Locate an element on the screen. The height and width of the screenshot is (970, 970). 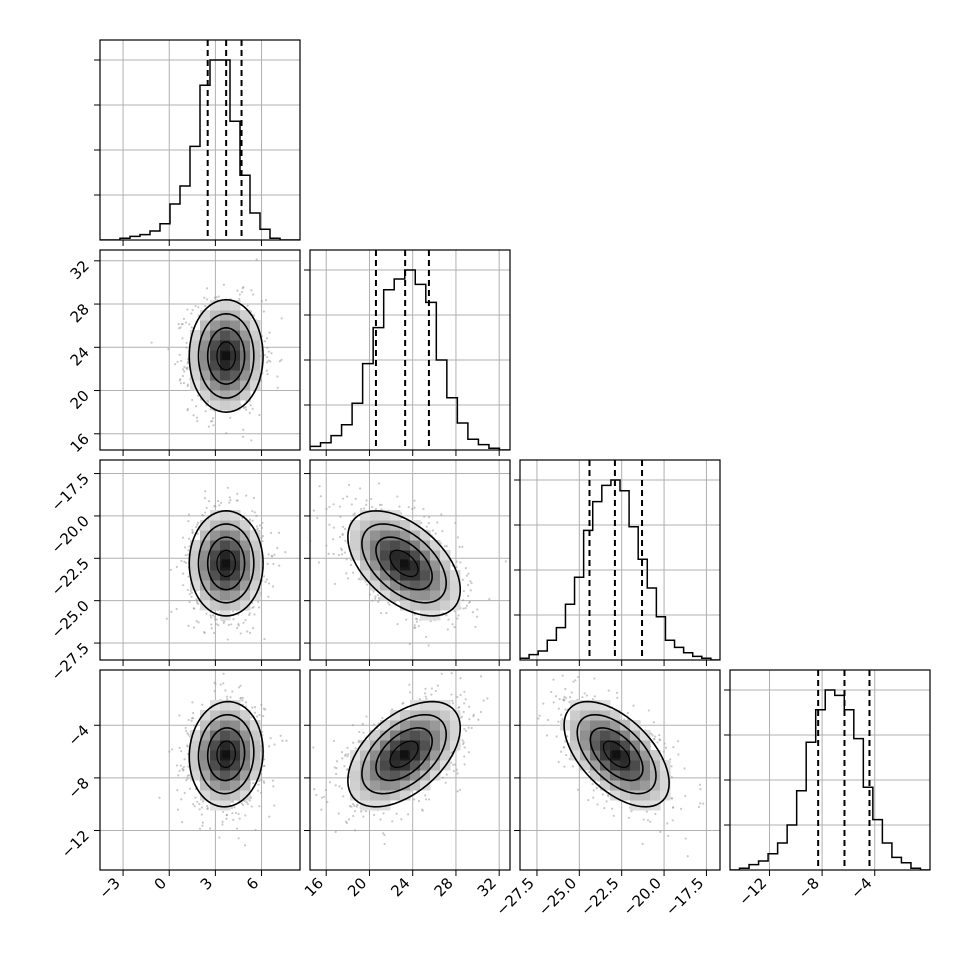
panel-frame is located at coordinates (200, 350).